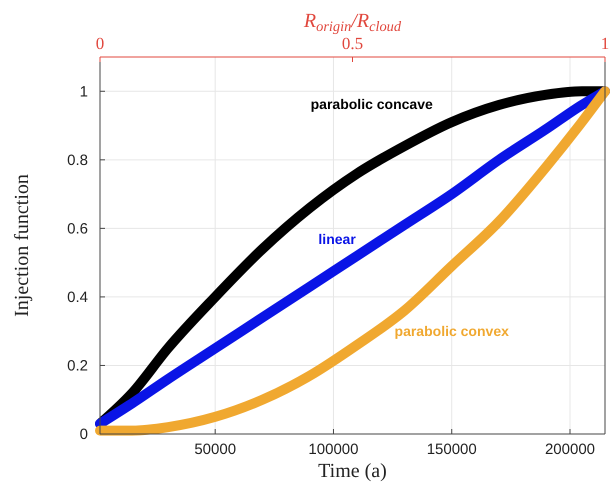 This screenshot has width=612, height=483. I want to click on x-tick-label: 200000, so click(570, 449).